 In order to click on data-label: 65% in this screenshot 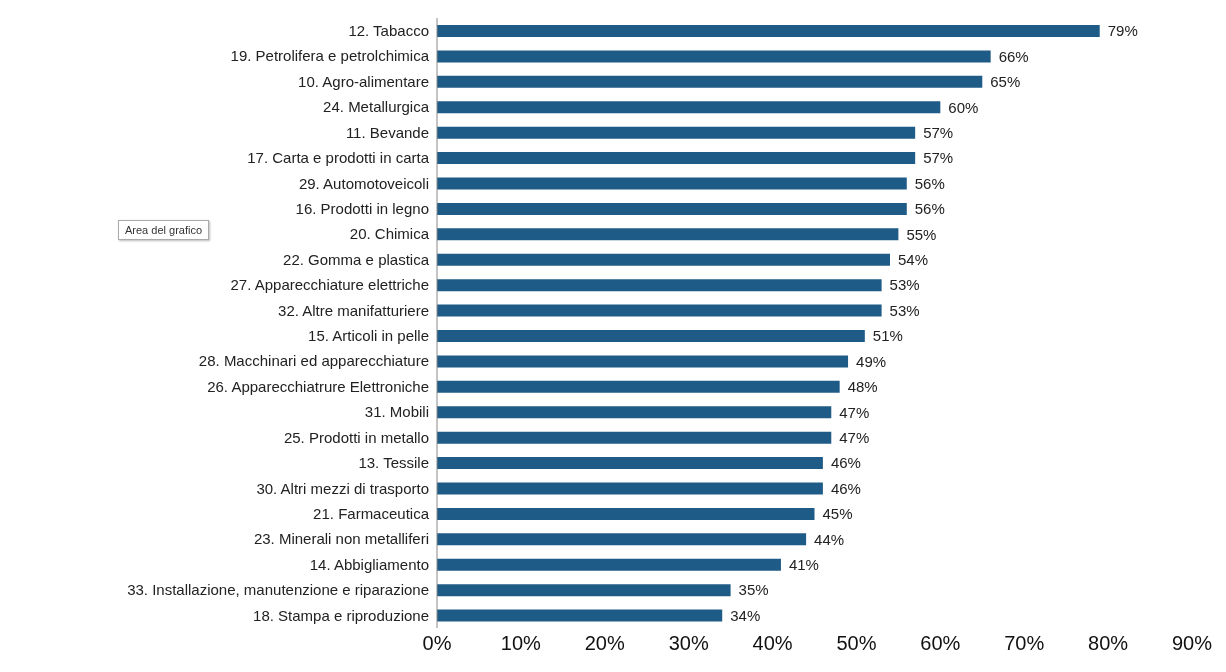, I will do `click(1005, 82)`.